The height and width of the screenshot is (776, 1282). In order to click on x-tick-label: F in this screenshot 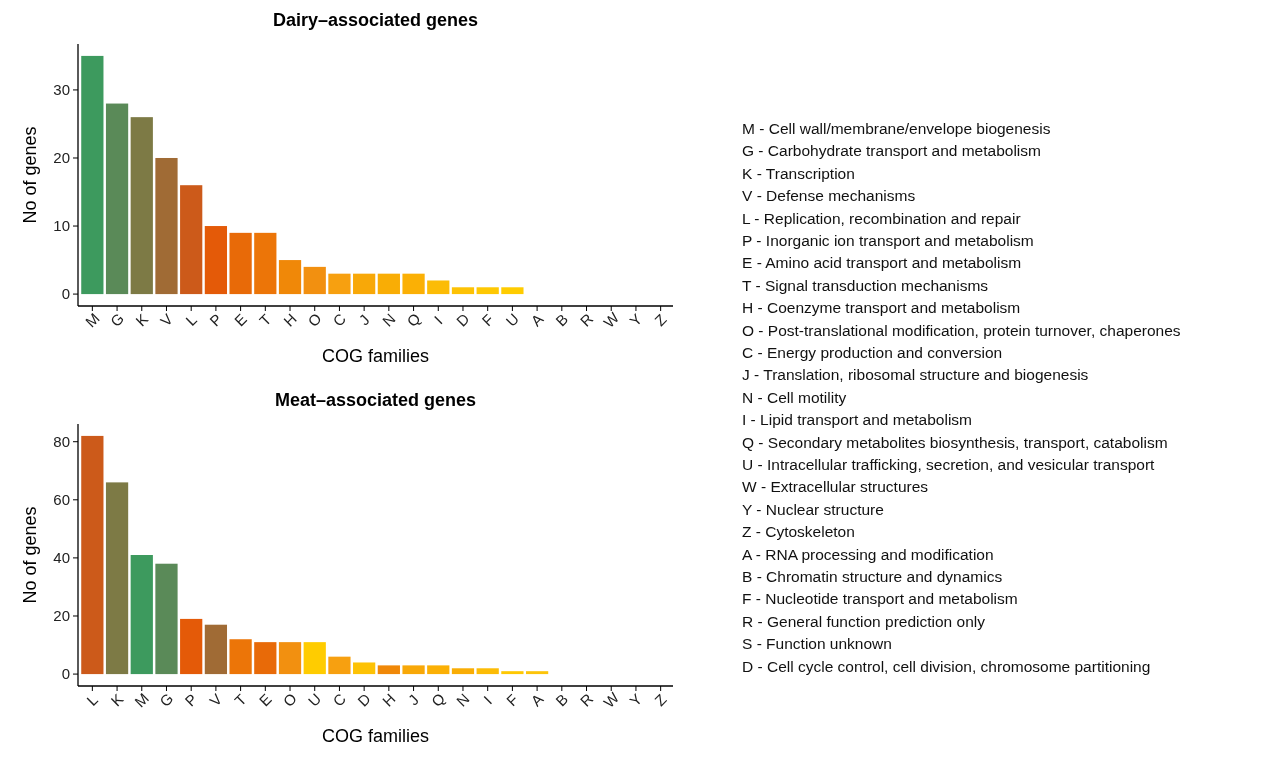, I will do `click(487, 320)`.